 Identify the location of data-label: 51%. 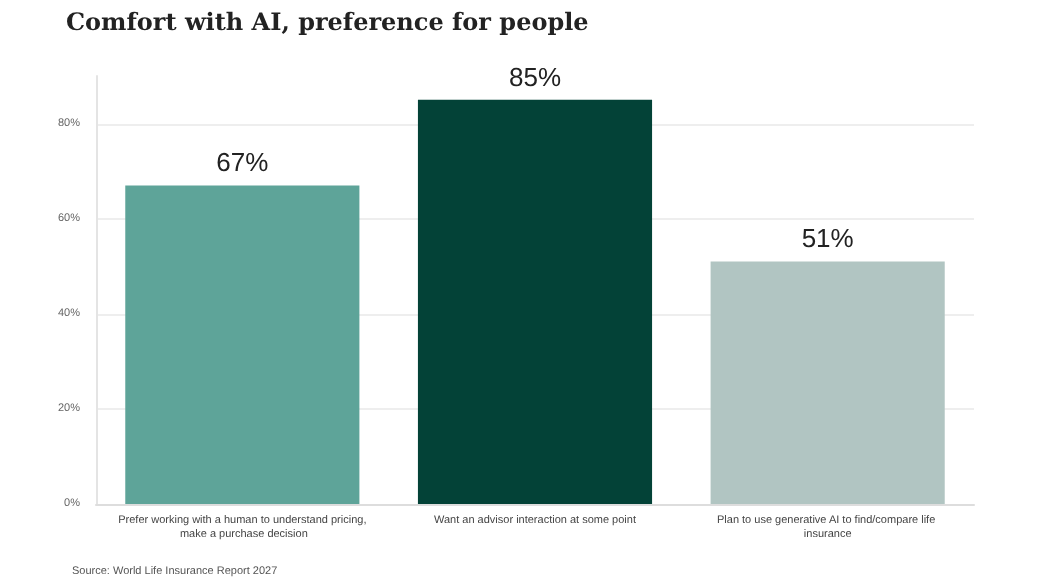
(828, 238).